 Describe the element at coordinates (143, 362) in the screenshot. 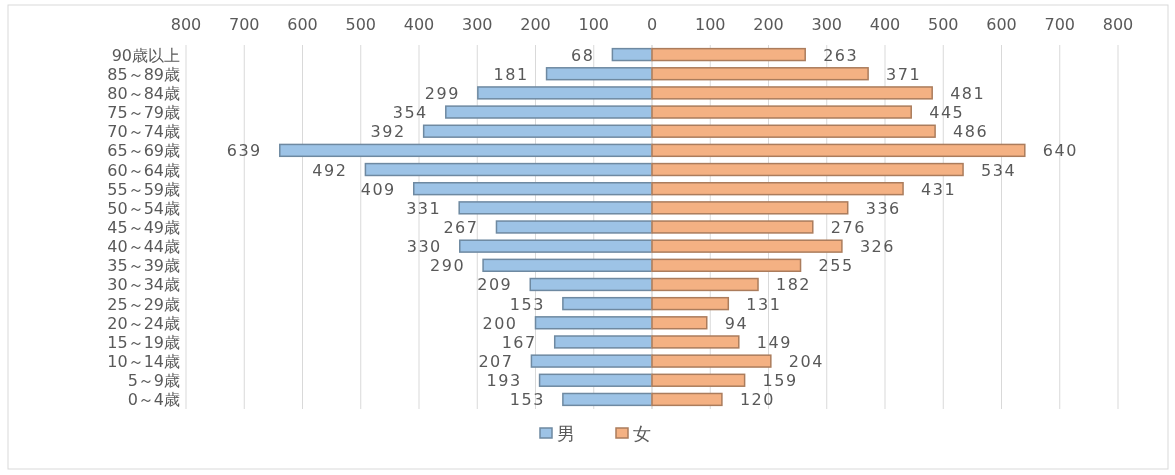

I see `y-tick-label: 10～14歳` at that location.